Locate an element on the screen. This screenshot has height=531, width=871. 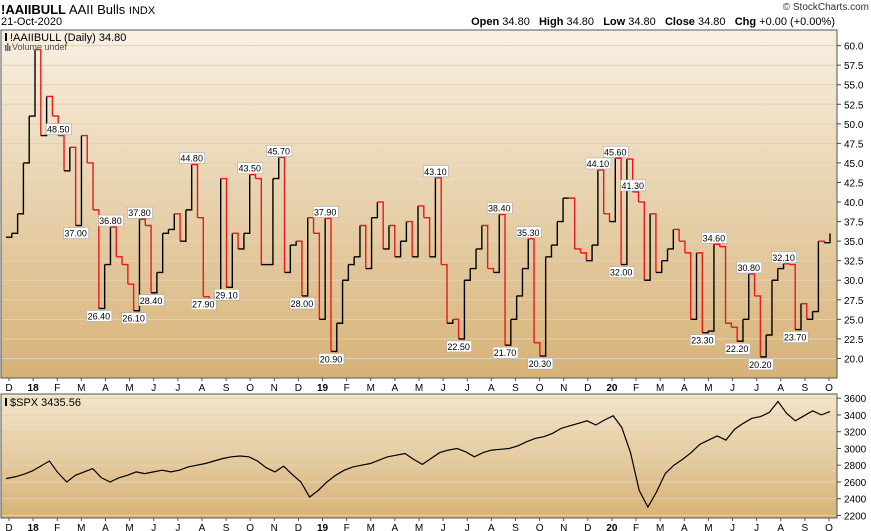
main-x-axis: D 18 F M A M J J A S O N D 19 F M A M J J A S O N D 20 F M A M J J A S O is located at coordinates (419, 386).